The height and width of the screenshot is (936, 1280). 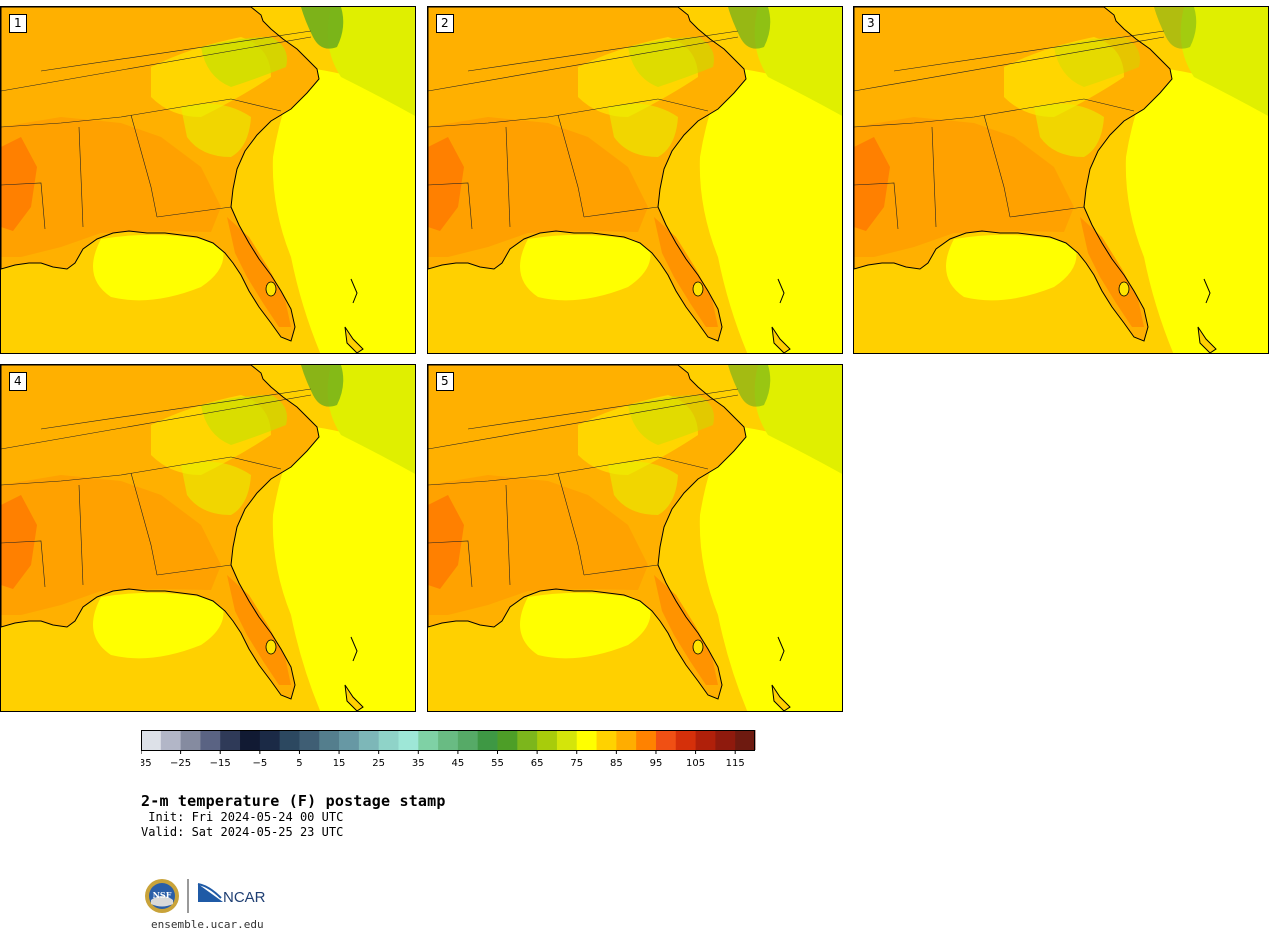 What do you see at coordinates (357, 515) in the screenshot?
I see `ocean-cool-patch` at bounding box center [357, 515].